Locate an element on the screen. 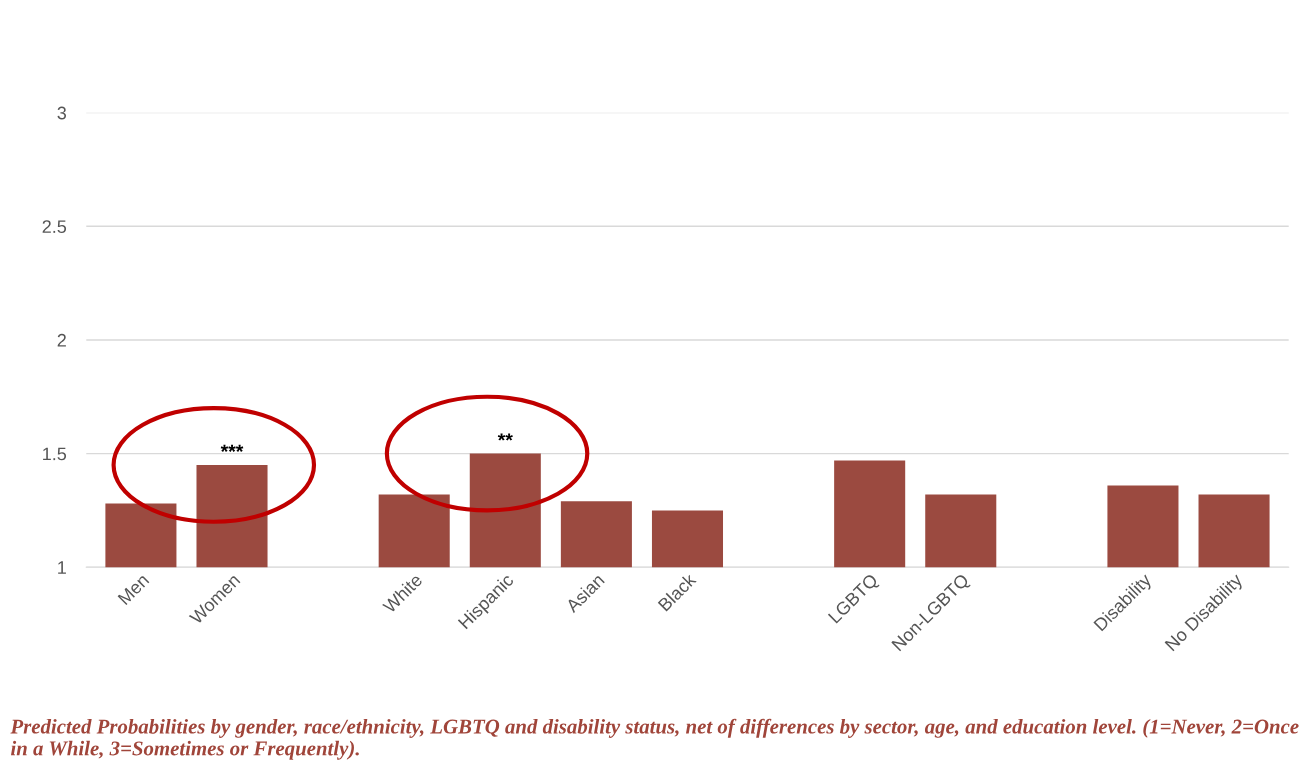  y-tick-label: 2.5 is located at coordinates (54, 227).